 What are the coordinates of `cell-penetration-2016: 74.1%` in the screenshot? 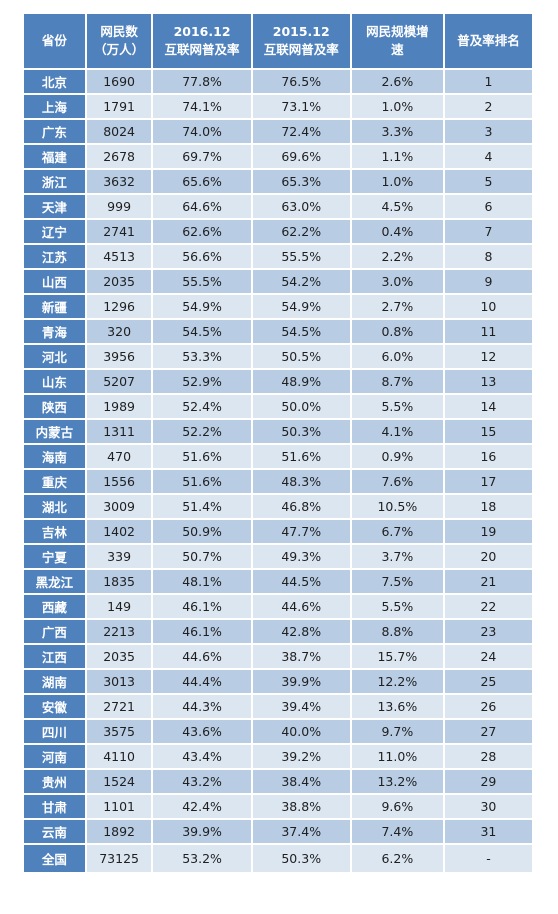 It's located at (202, 106).